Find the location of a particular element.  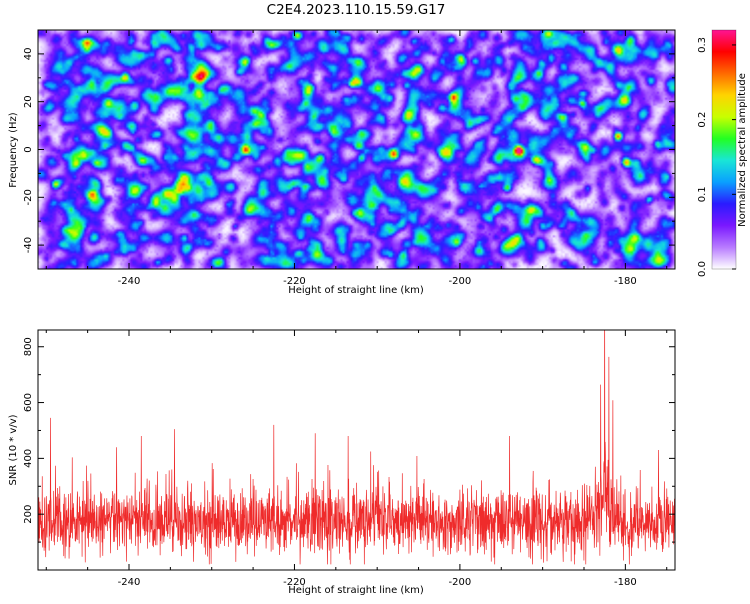

heatmap-y-label: Frequency (Hz) is located at coordinates (13, 150).